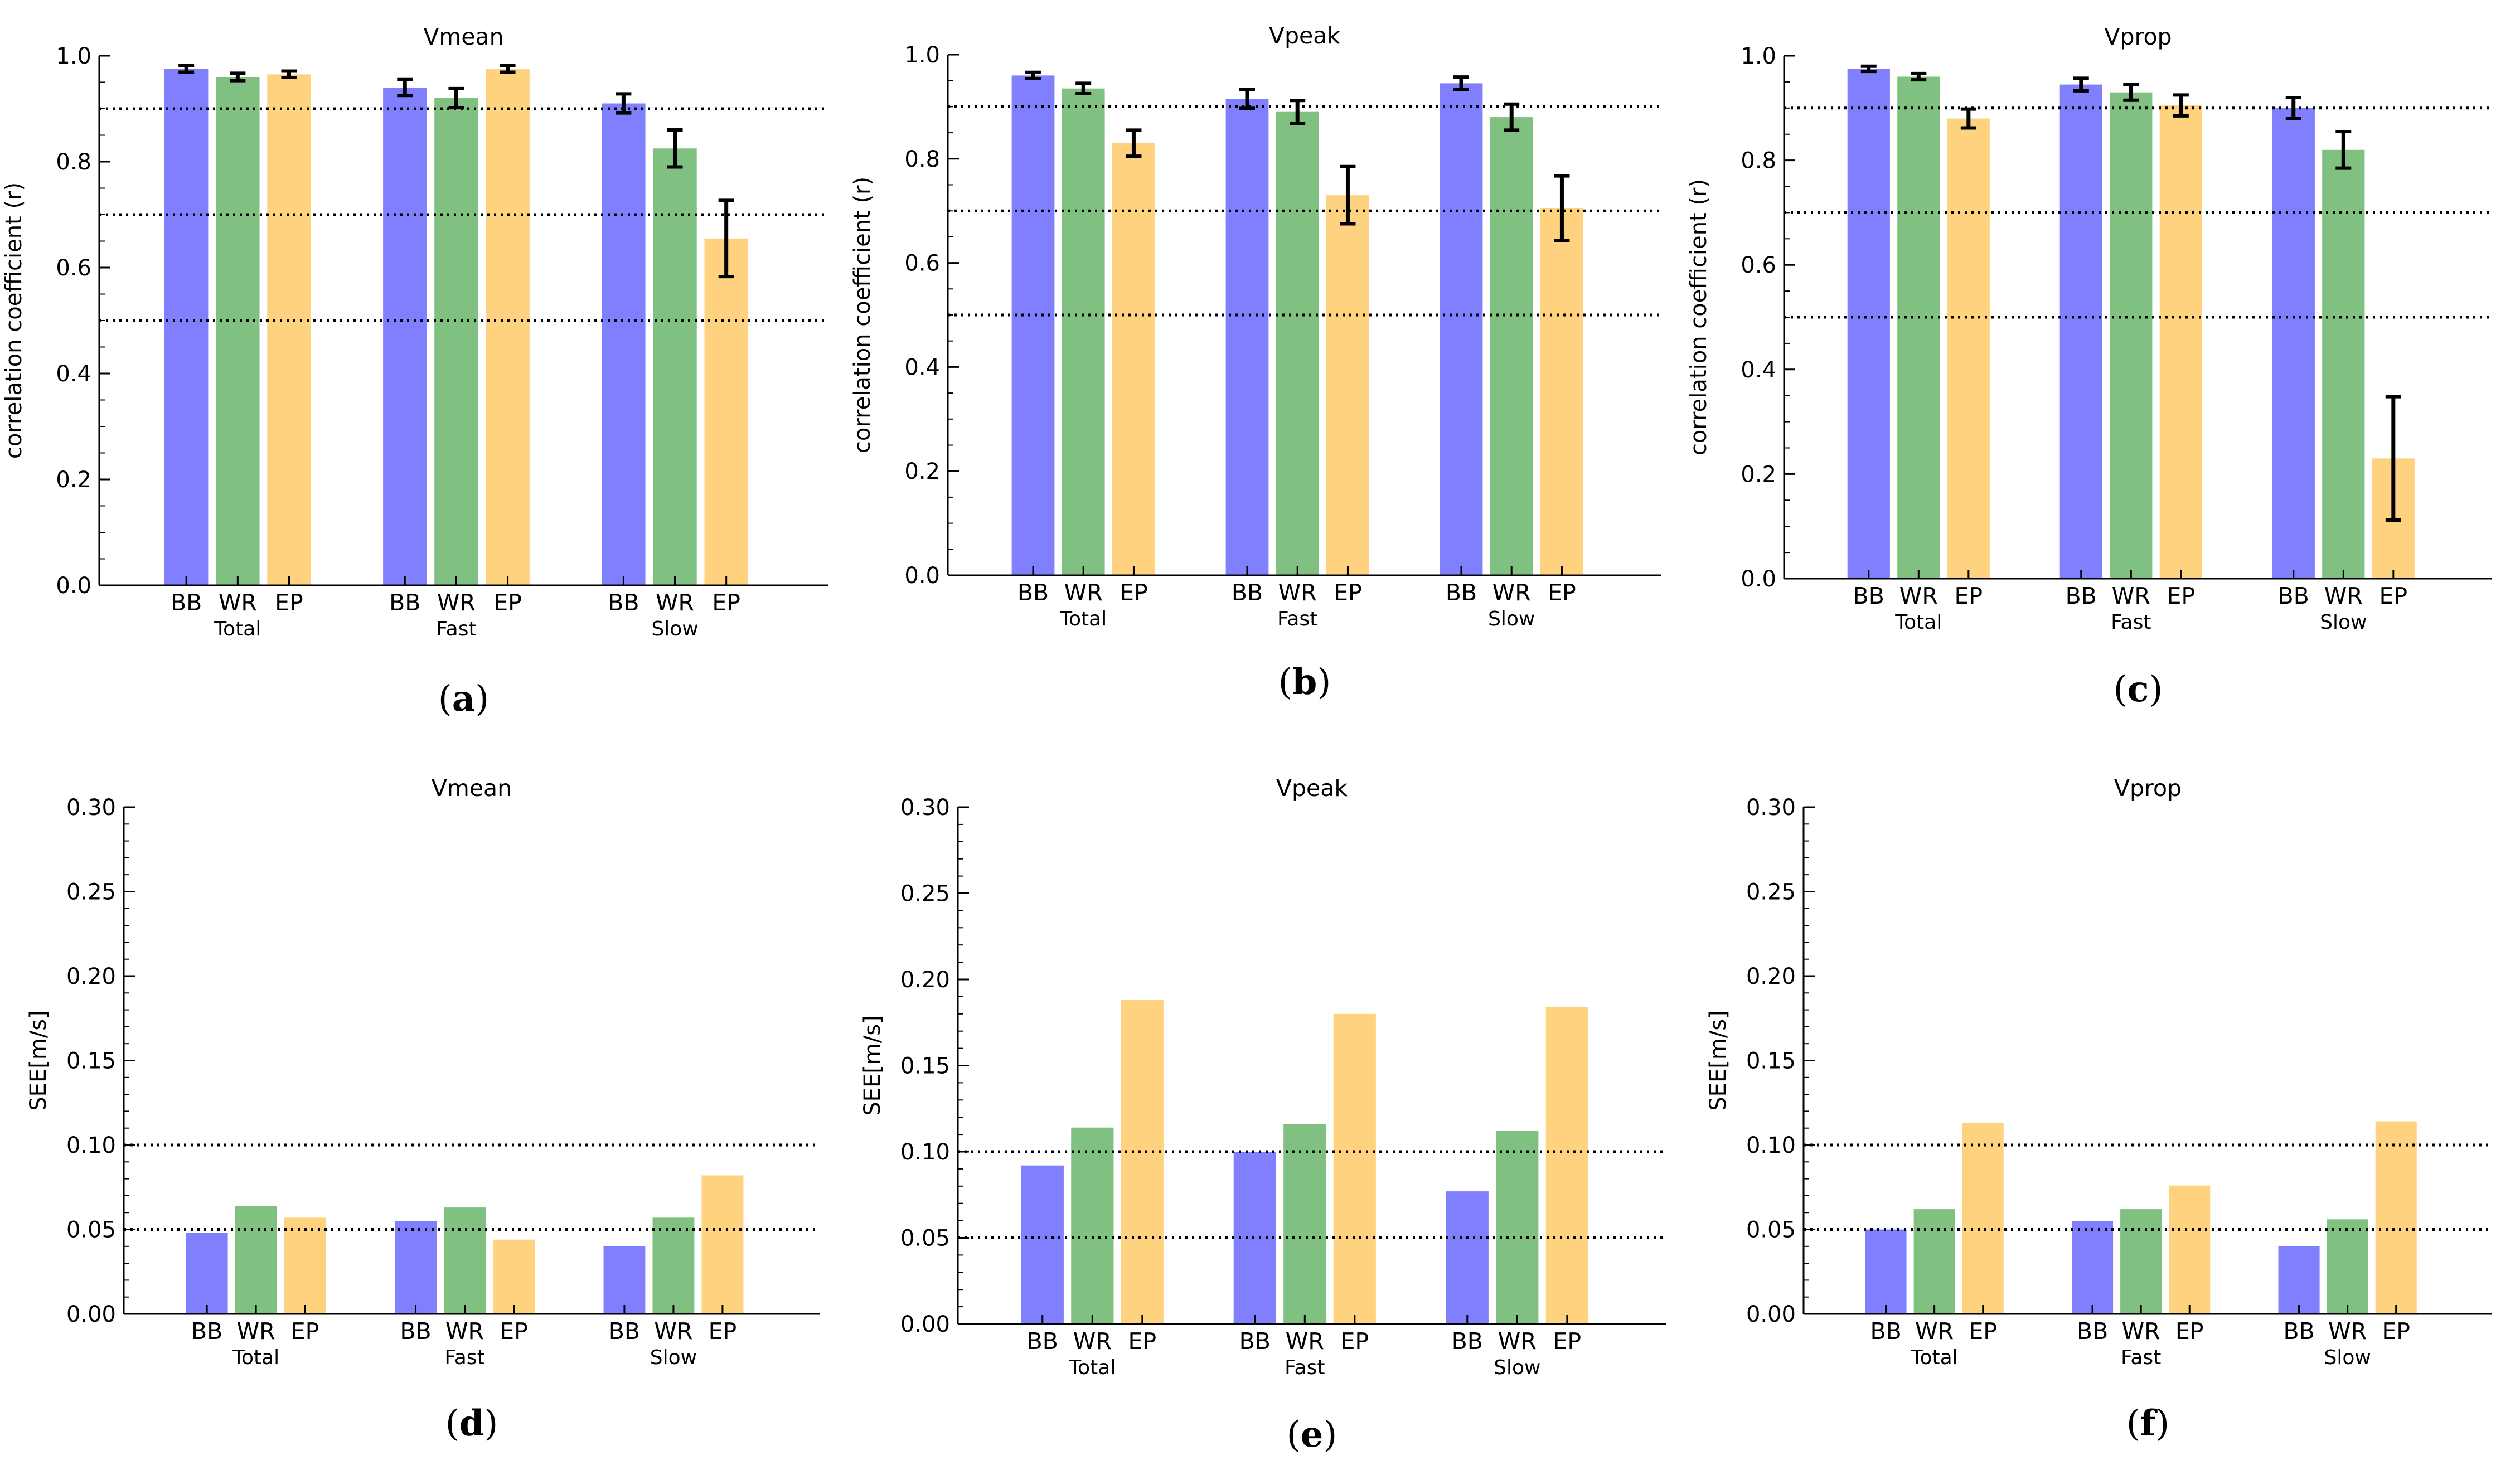 The width and height of the screenshot is (2520, 1470). I want to click on subfigure-label: (b), so click(1304, 682).